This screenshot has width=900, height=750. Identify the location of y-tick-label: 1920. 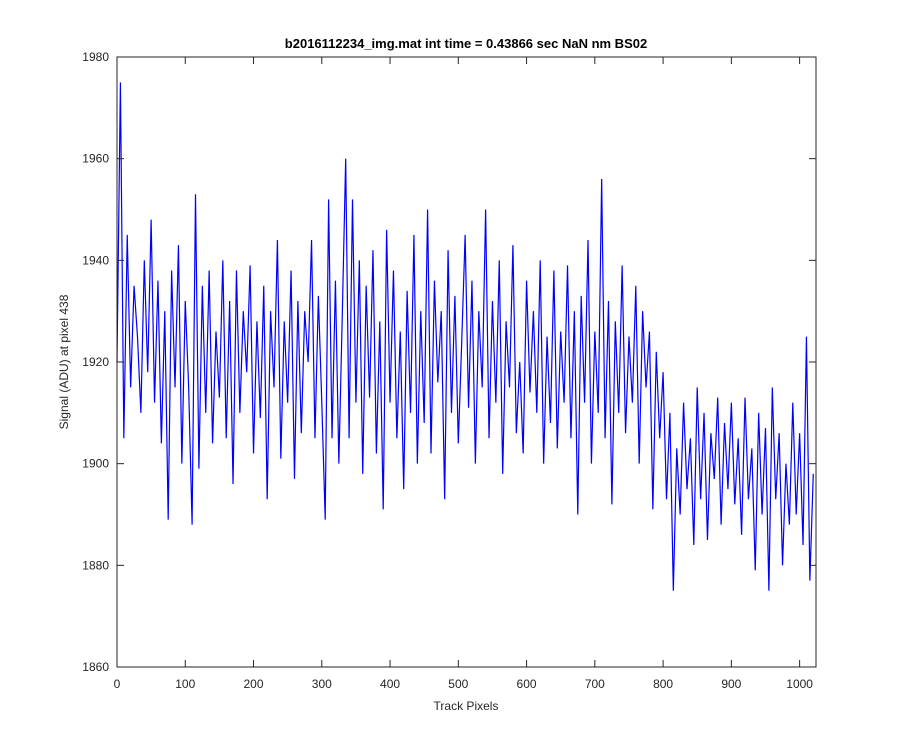
(95, 362).